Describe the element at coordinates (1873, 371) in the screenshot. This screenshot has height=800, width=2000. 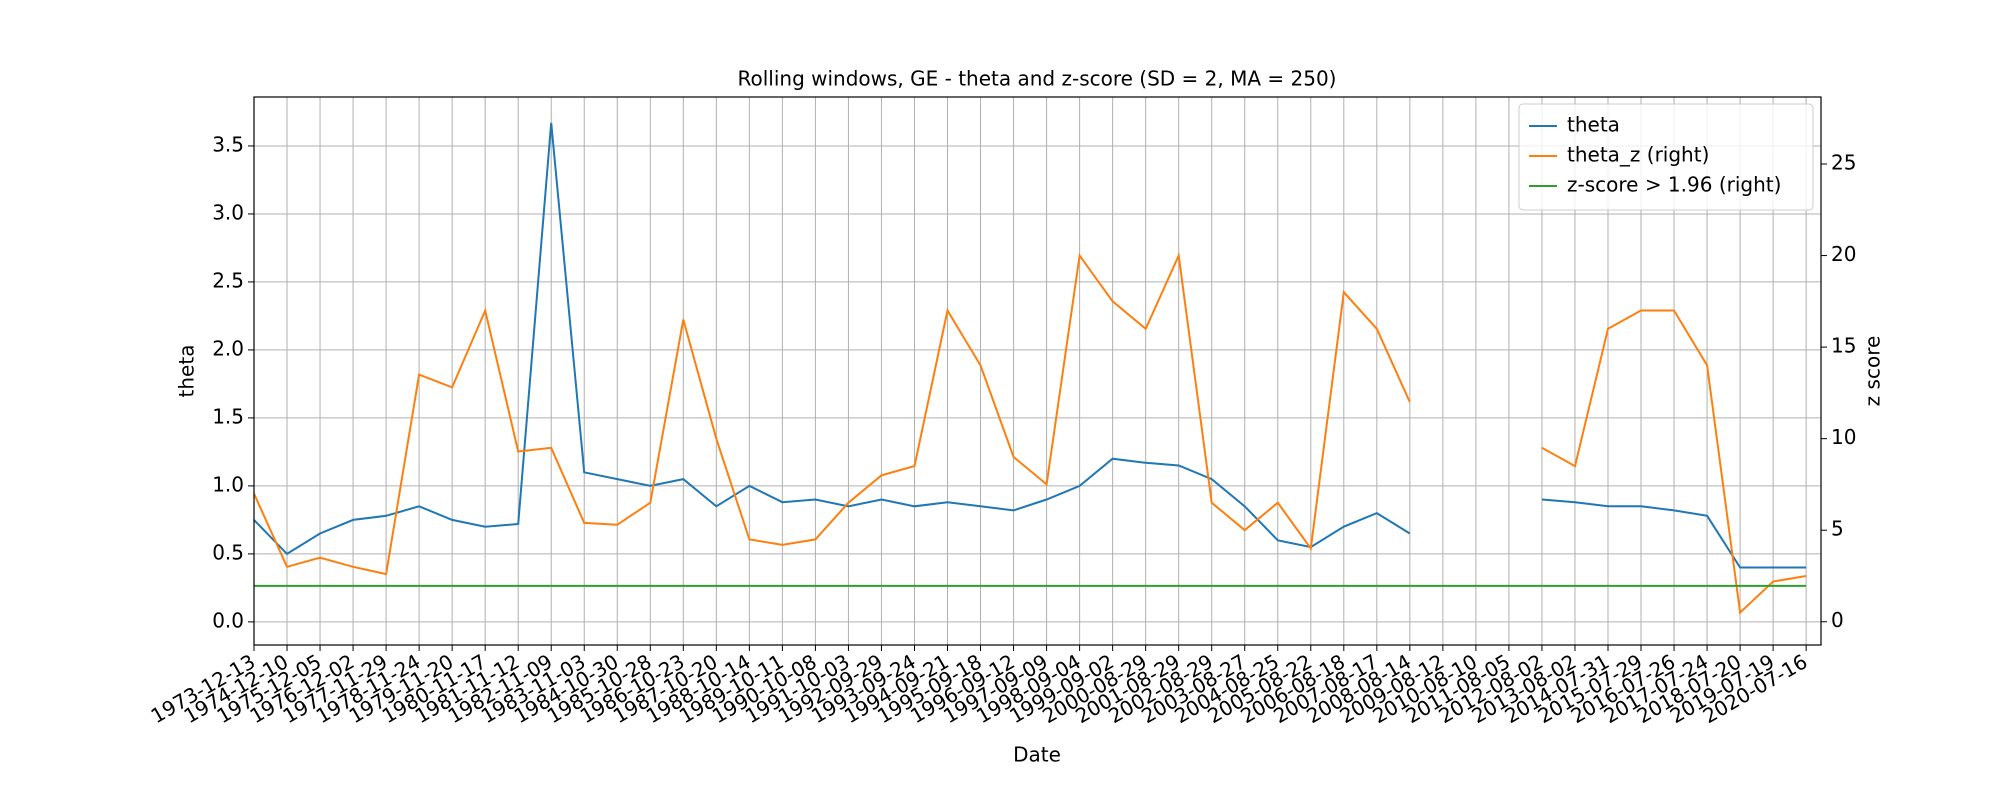
I see `y2-axis-label: z score` at that location.